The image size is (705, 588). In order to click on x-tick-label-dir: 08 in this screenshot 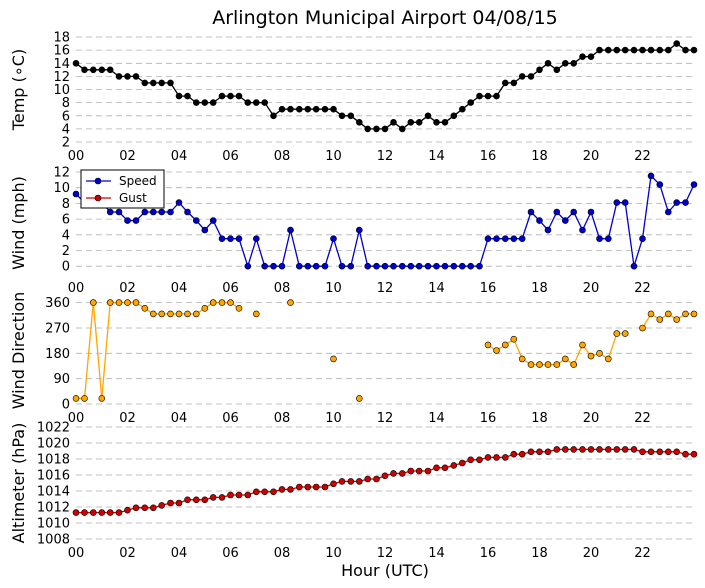, I will do `click(282, 418)`.